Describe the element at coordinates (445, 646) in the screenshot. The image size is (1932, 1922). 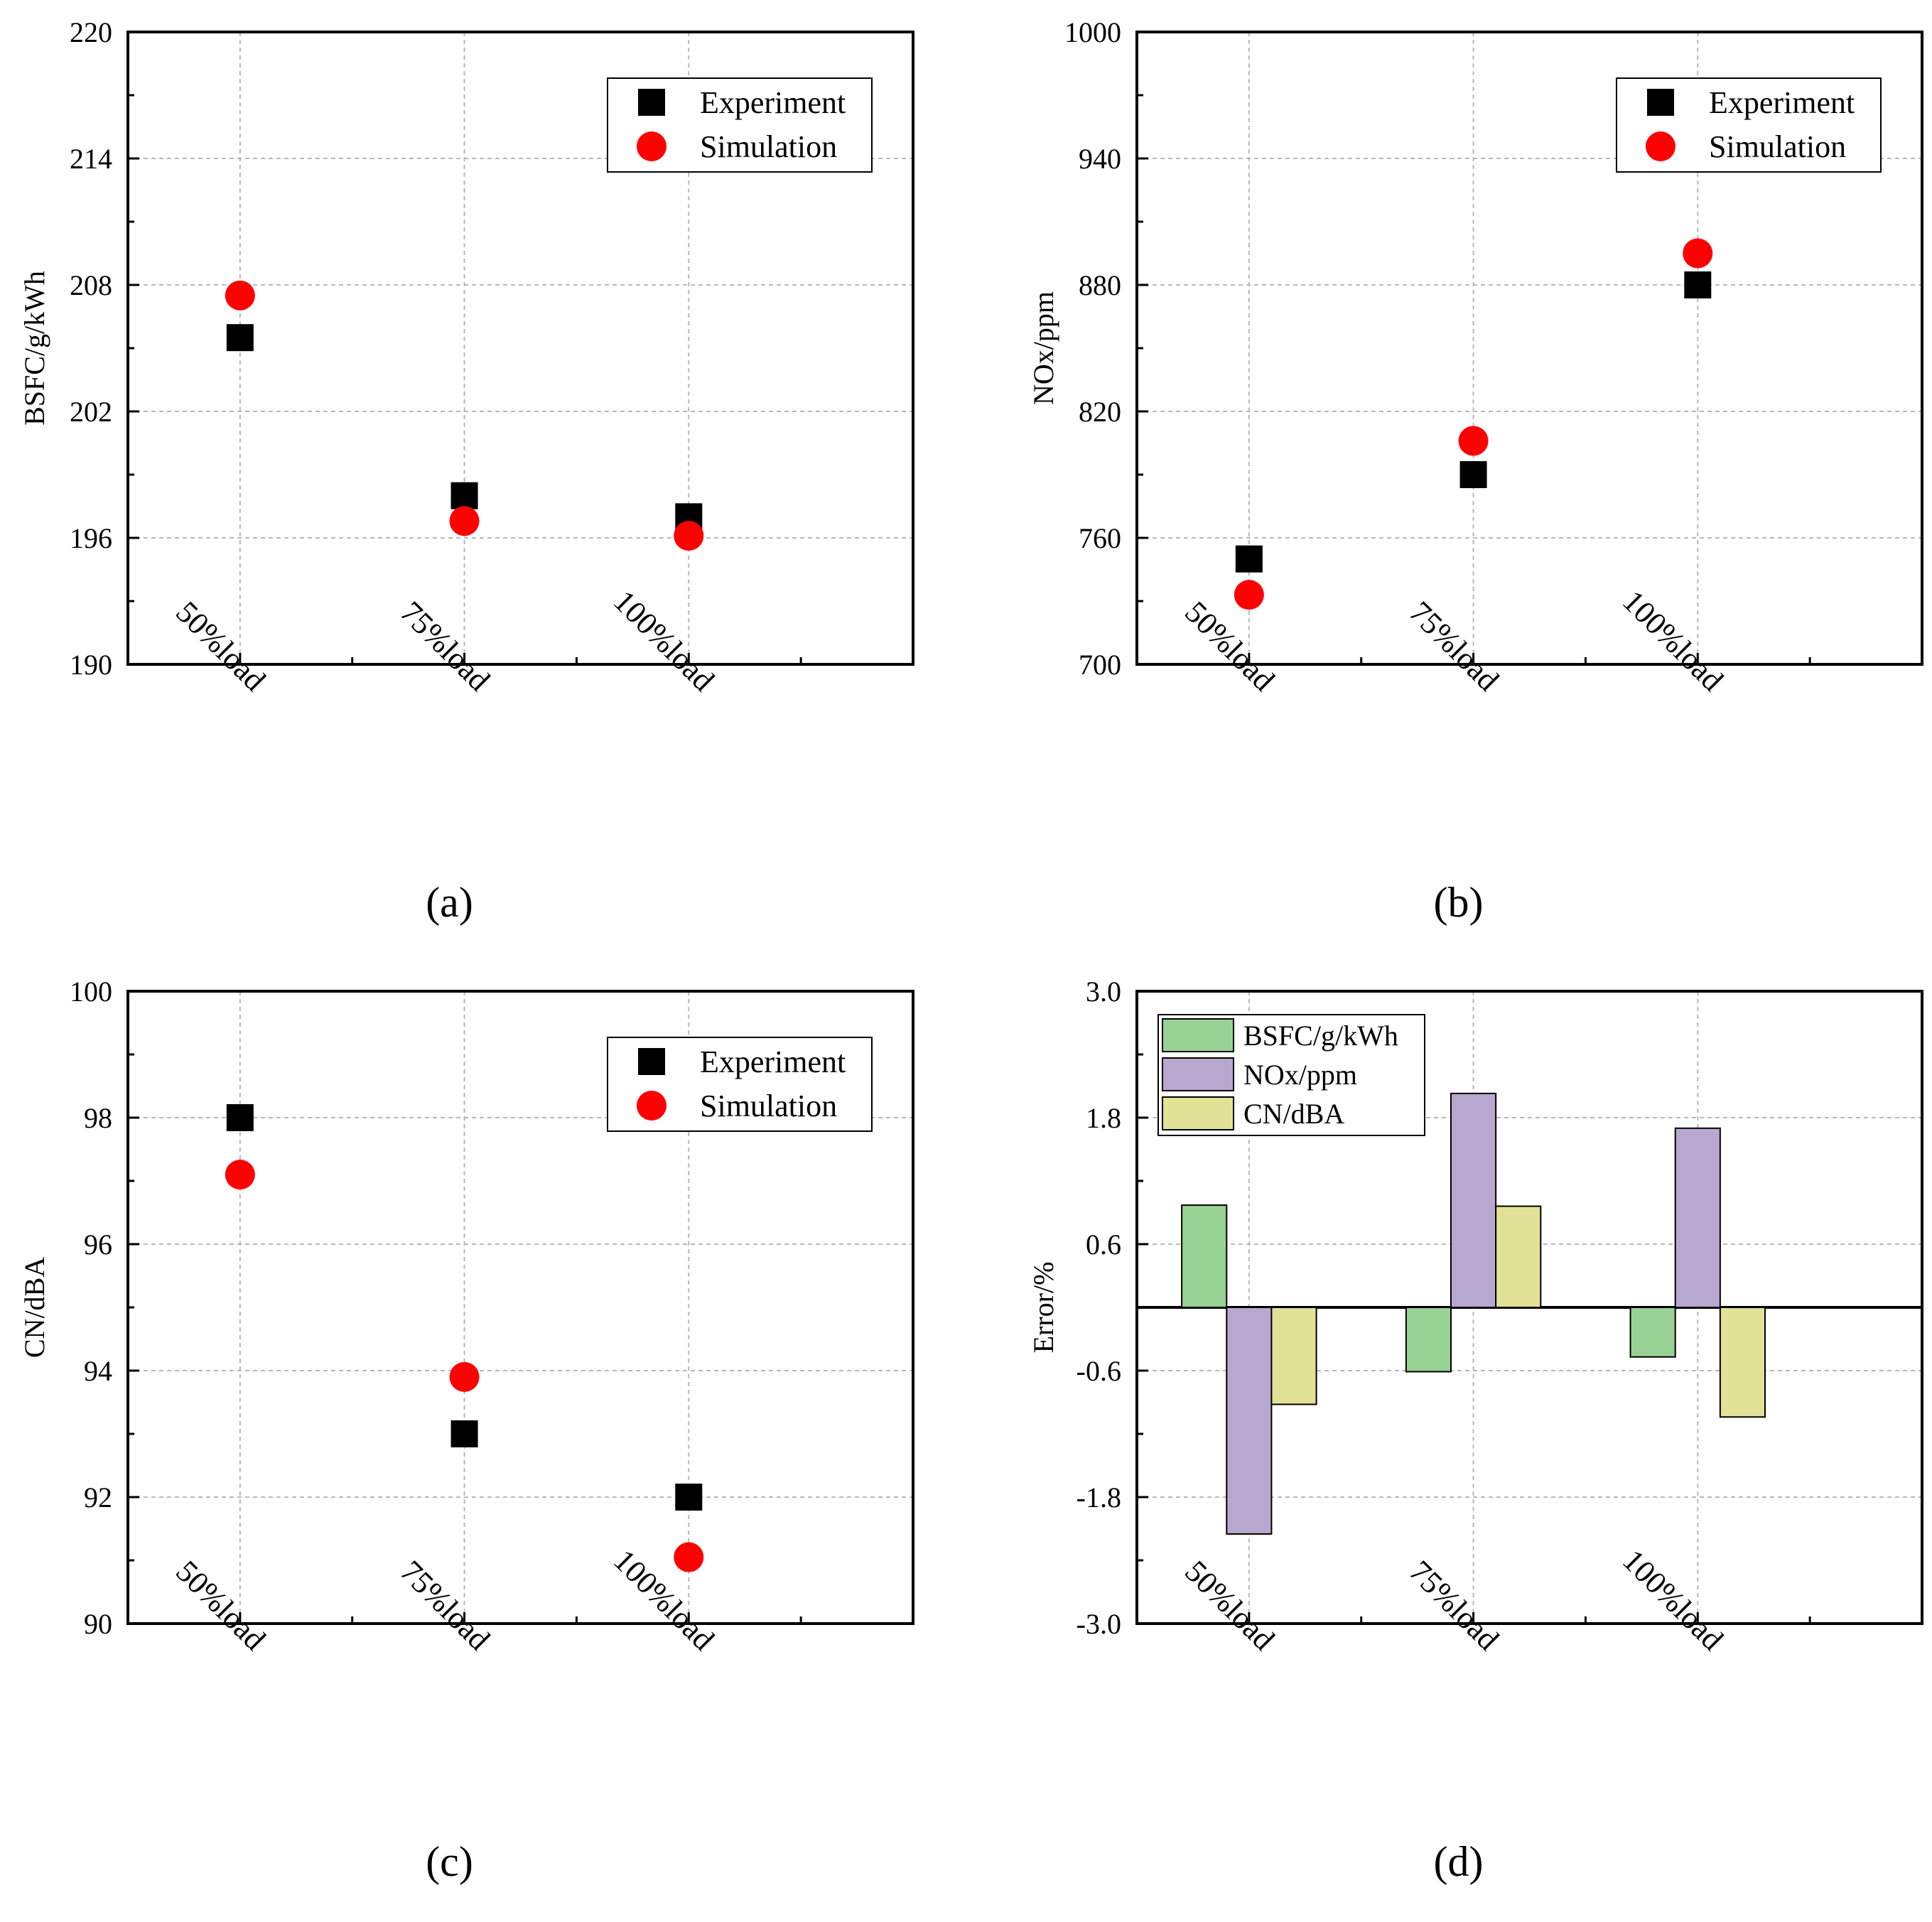
I see `x-tick-label-a: 75%load` at that location.